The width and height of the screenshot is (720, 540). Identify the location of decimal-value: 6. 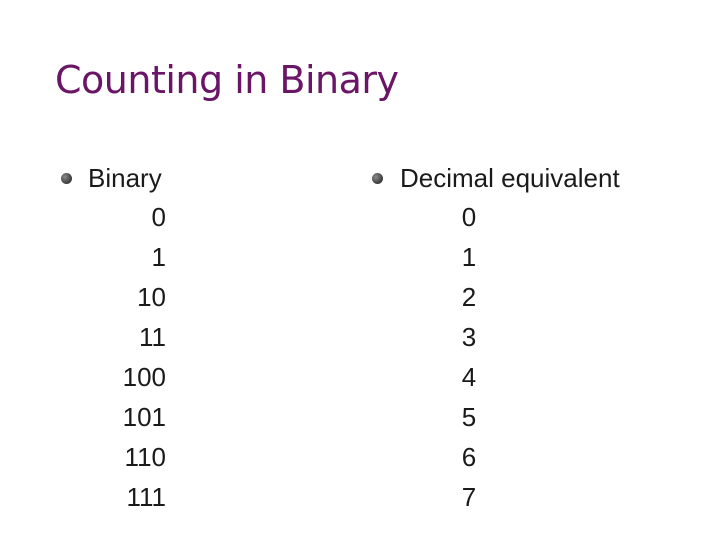
(469, 457).